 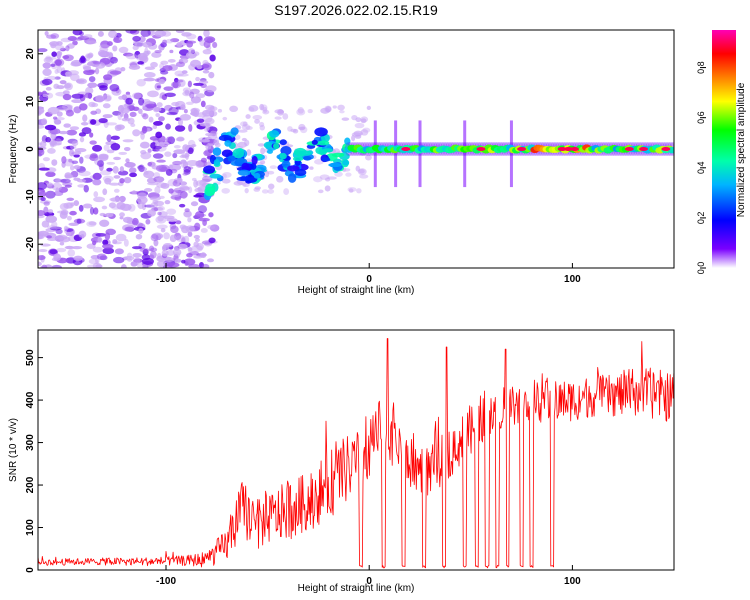 What do you see at coordinates (356, 290) in the screenshot?
I see `spectrogram-x-label: Height of straight line (km)` at bounding box center [356, 290].